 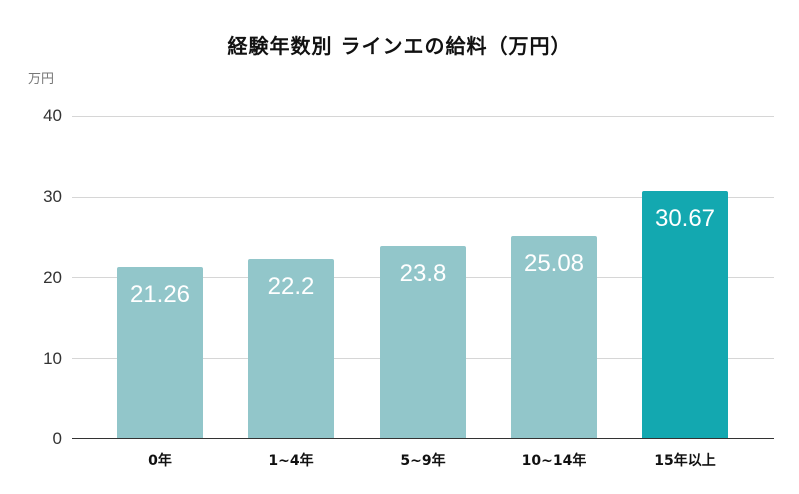 I want to click on x-axis-line, so click(x=423, y=438).